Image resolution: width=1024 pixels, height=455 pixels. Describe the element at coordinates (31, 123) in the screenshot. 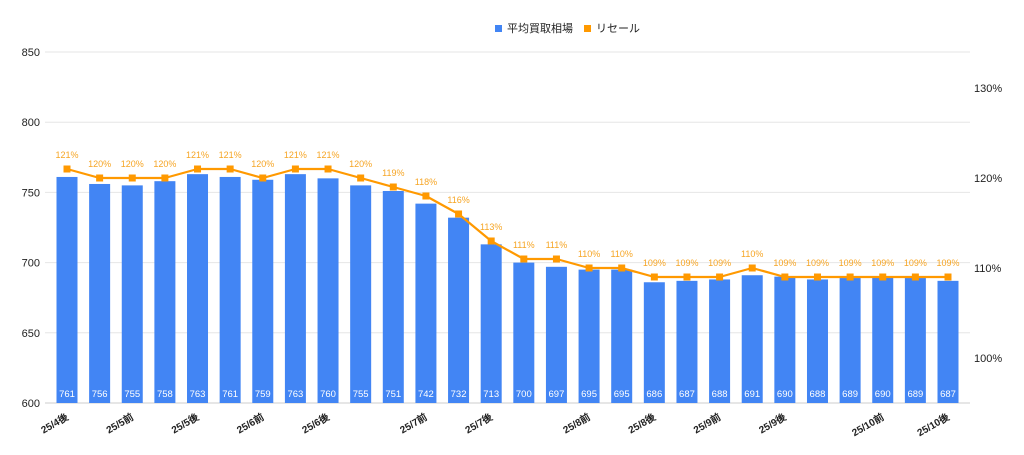

I see `left-axis-tick: 800` at that location.